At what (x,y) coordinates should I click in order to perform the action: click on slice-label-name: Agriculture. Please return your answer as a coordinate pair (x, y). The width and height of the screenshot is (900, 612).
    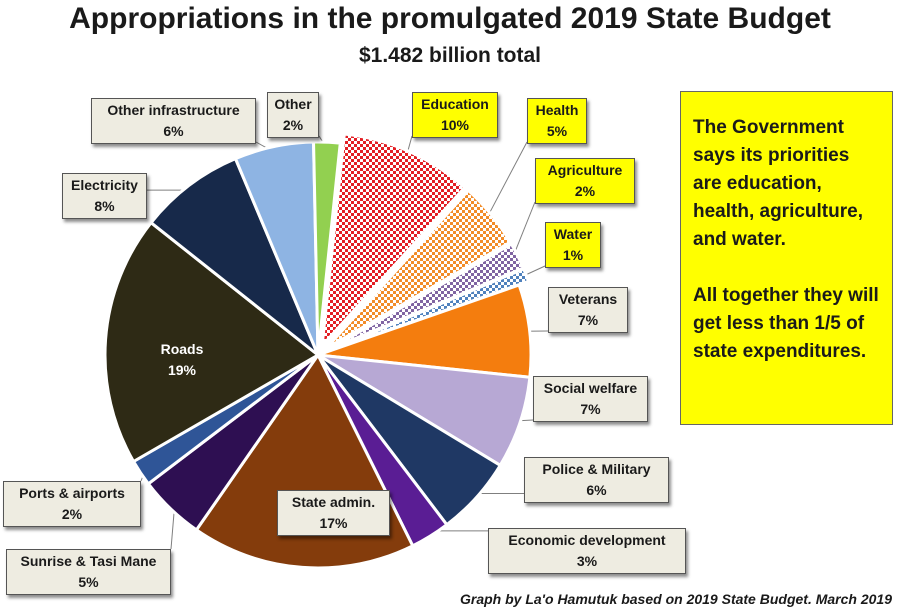
    Looking at the image, I should click on (585, 170).